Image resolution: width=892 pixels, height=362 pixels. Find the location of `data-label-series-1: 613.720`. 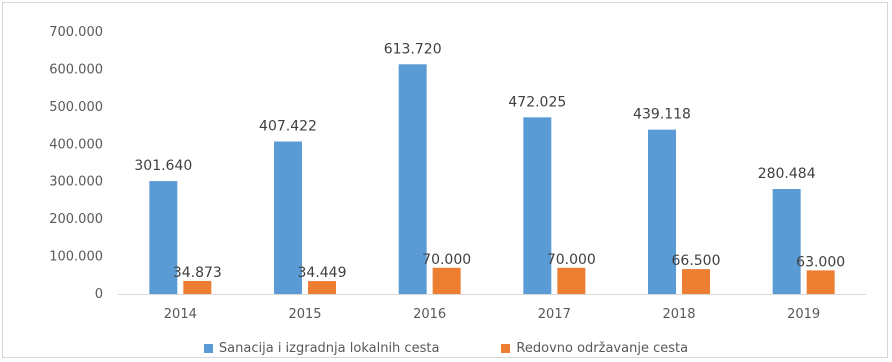

data-label-series-1: 613.720 is located at coordinates (413, 49).